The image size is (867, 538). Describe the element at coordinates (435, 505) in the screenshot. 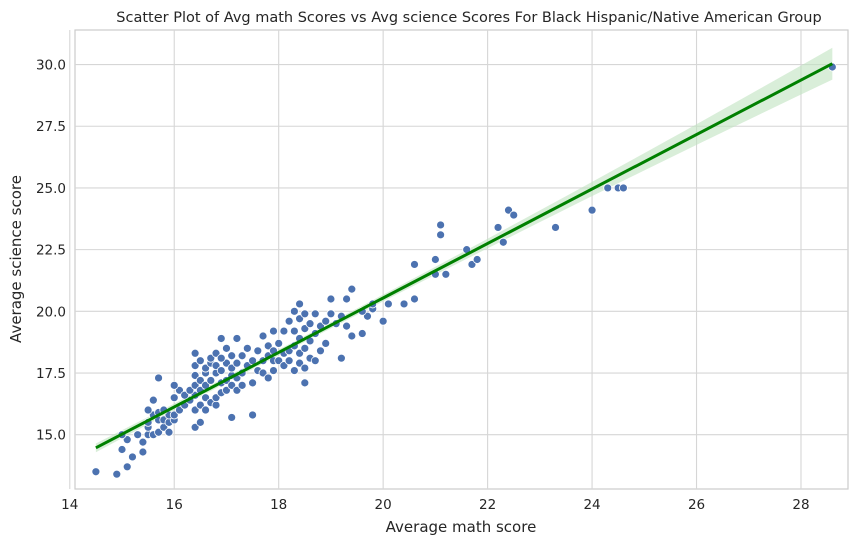

I see `x-tick-labels: 14 16 18 20 22 24 26 28` at that location.